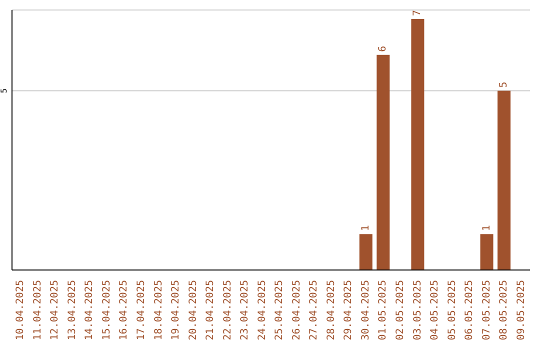  What do you see at coordinates (314, 310) in the screenshot?
I see `x-tick-label: 27.04.2025` at bounding box center [314, 310].